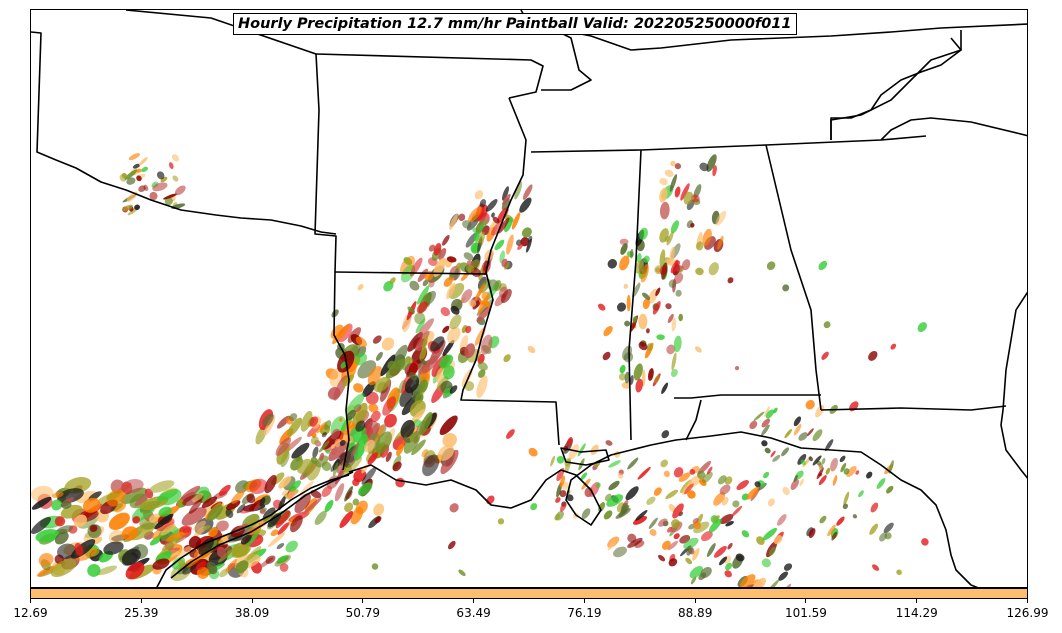 The height and width of the screenshot is (633, 1062). What do you see at coordinates (410, 273) in the screenshot?
I see `arkansas-louisiana-border` at bounding box center [410, 273].